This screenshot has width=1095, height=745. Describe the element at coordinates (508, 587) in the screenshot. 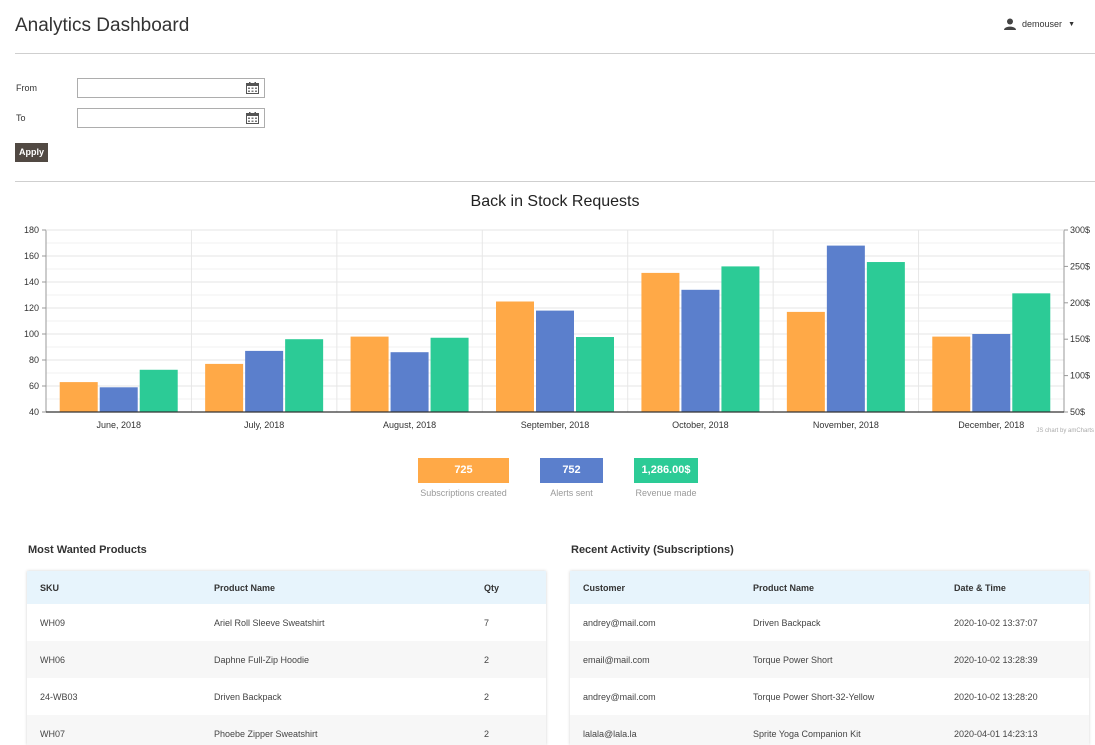

I see `column-header: Qty` at that location.